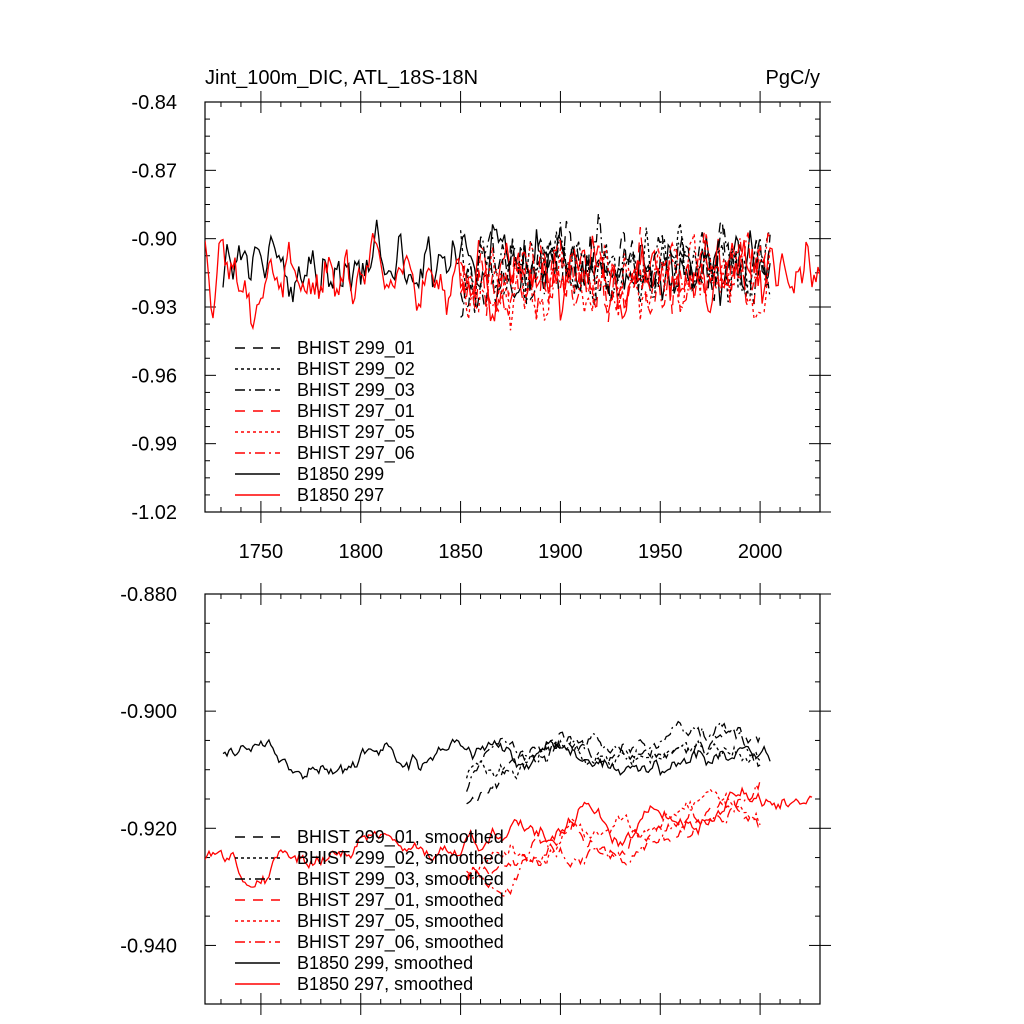  I want to click on y-tick-label: -0.87, so click(154, 171).